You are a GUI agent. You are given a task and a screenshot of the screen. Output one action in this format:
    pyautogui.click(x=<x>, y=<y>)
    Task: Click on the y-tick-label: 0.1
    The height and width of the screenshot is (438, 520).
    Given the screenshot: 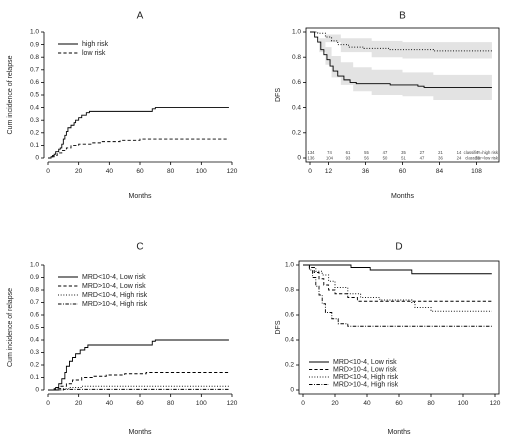 What is the action you would take?
    pyautogui.click(x=34, y=377)
    